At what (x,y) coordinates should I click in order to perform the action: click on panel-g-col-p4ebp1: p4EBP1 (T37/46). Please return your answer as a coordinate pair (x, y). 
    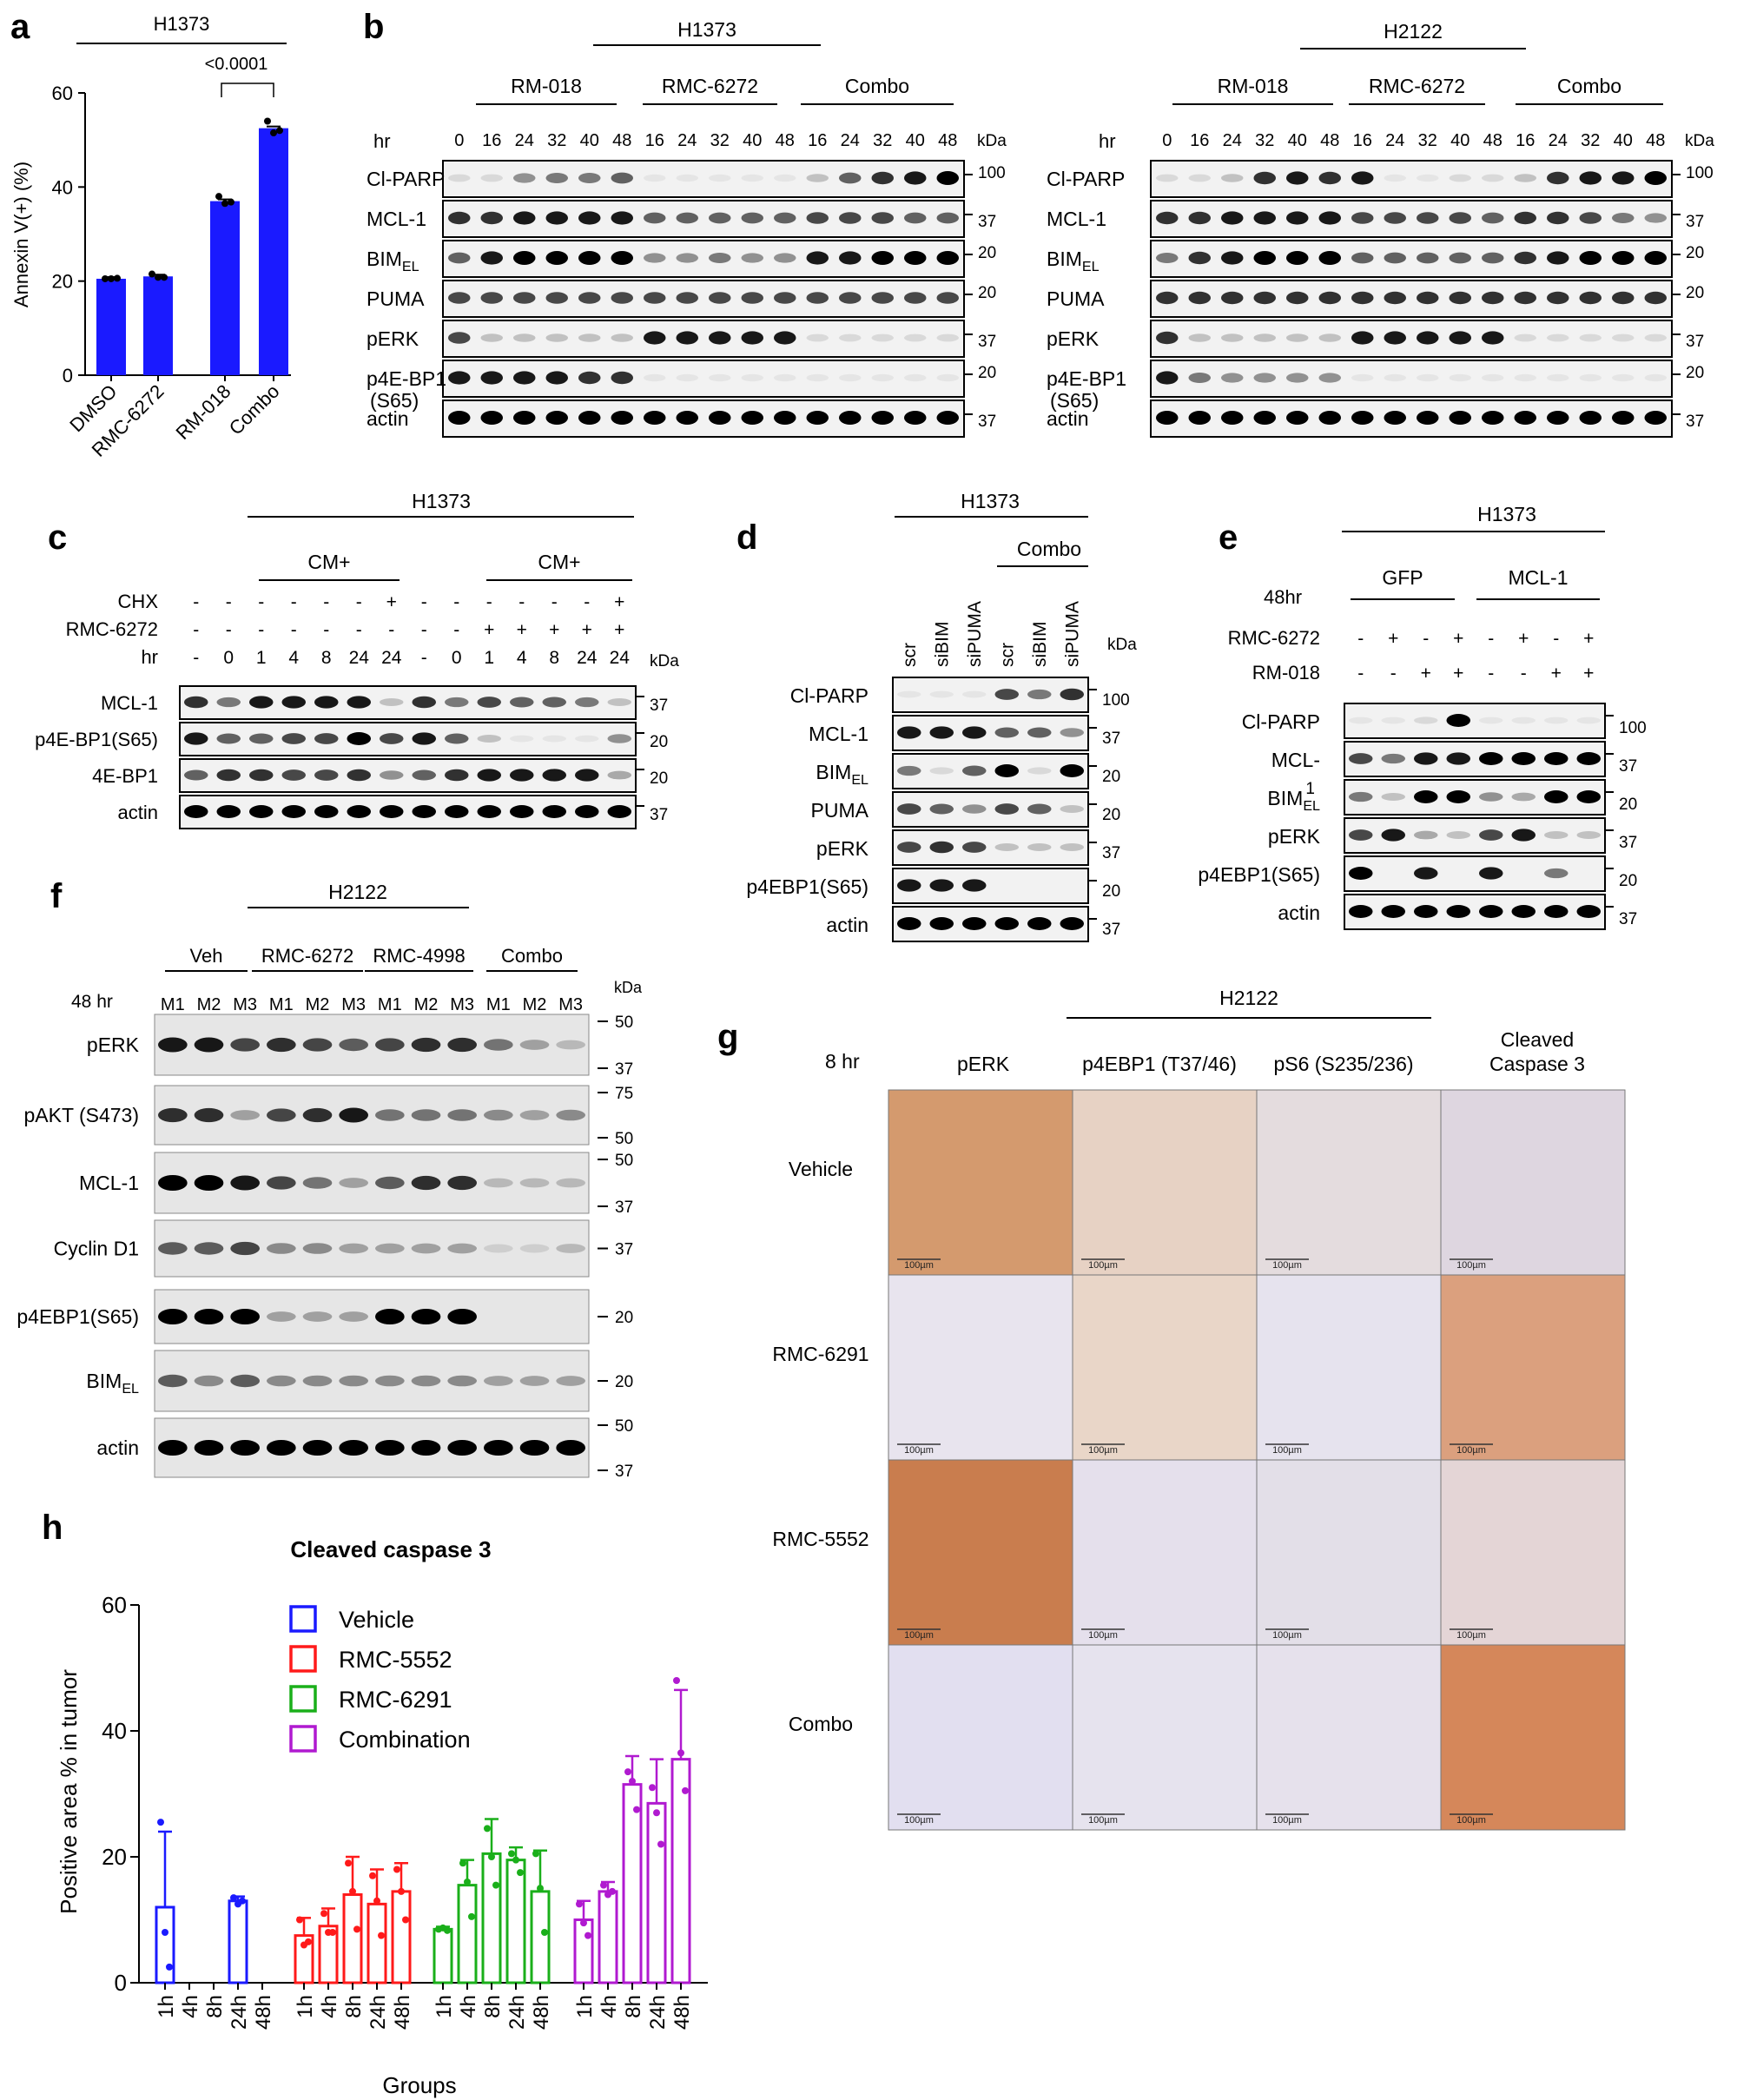
    Looking at the image, I should click on (1159, 1064).